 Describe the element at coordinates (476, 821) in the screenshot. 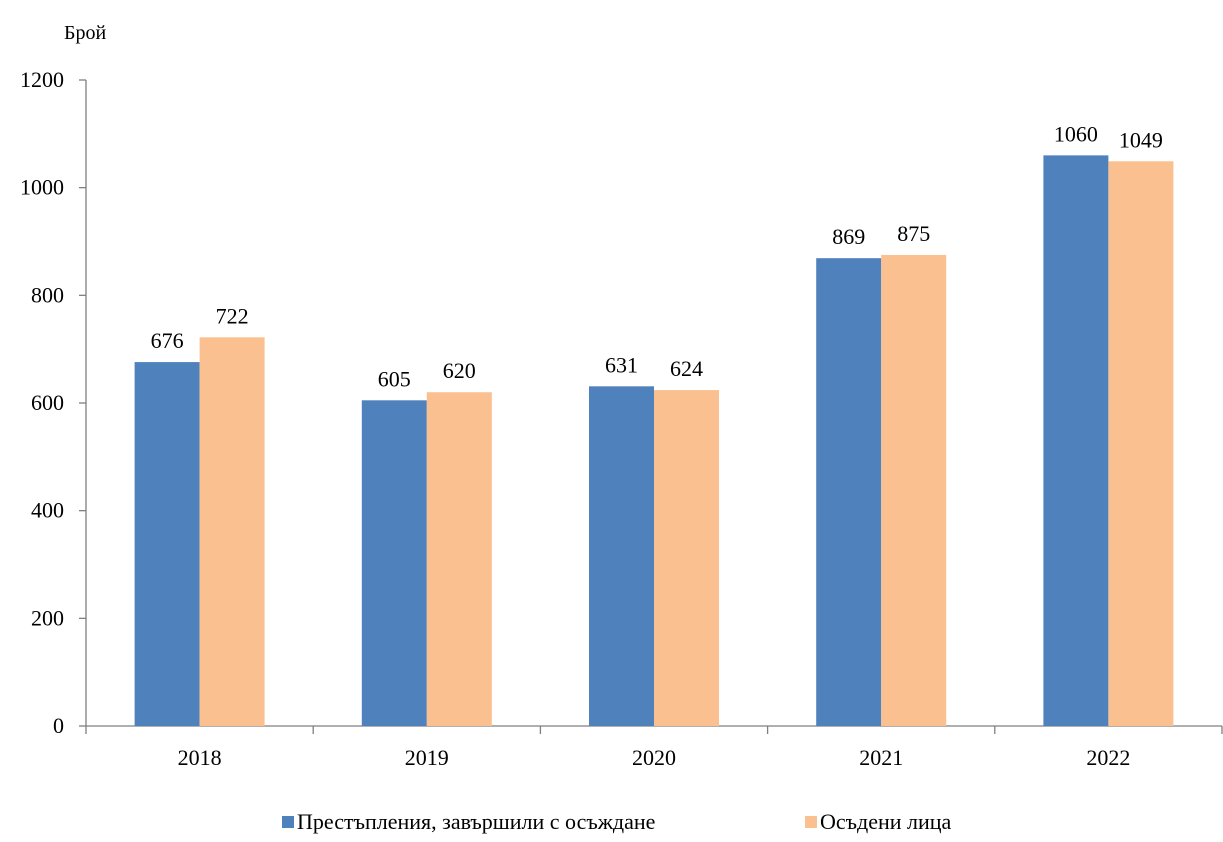

I see `legend-label: Престъпления, завършили с осъждане` at that location.